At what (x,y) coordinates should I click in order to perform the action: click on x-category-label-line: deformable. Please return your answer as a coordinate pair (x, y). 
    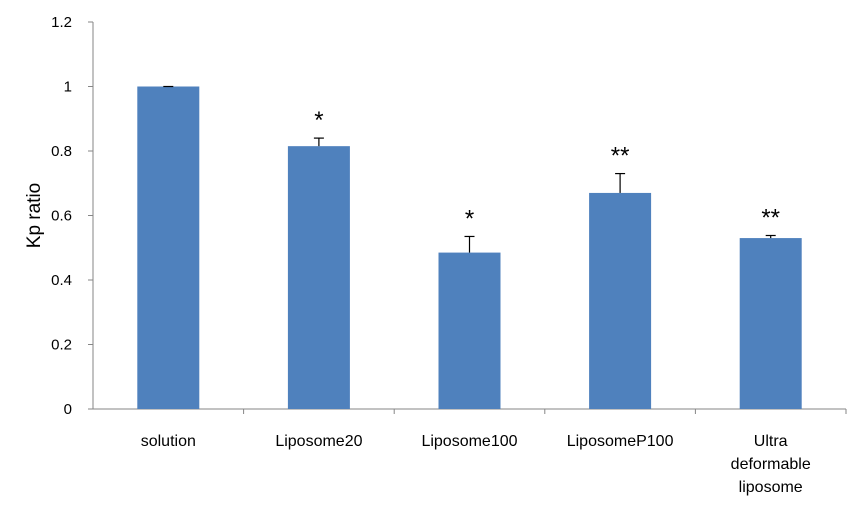
    Looking at the image, I should click on (771, 464).